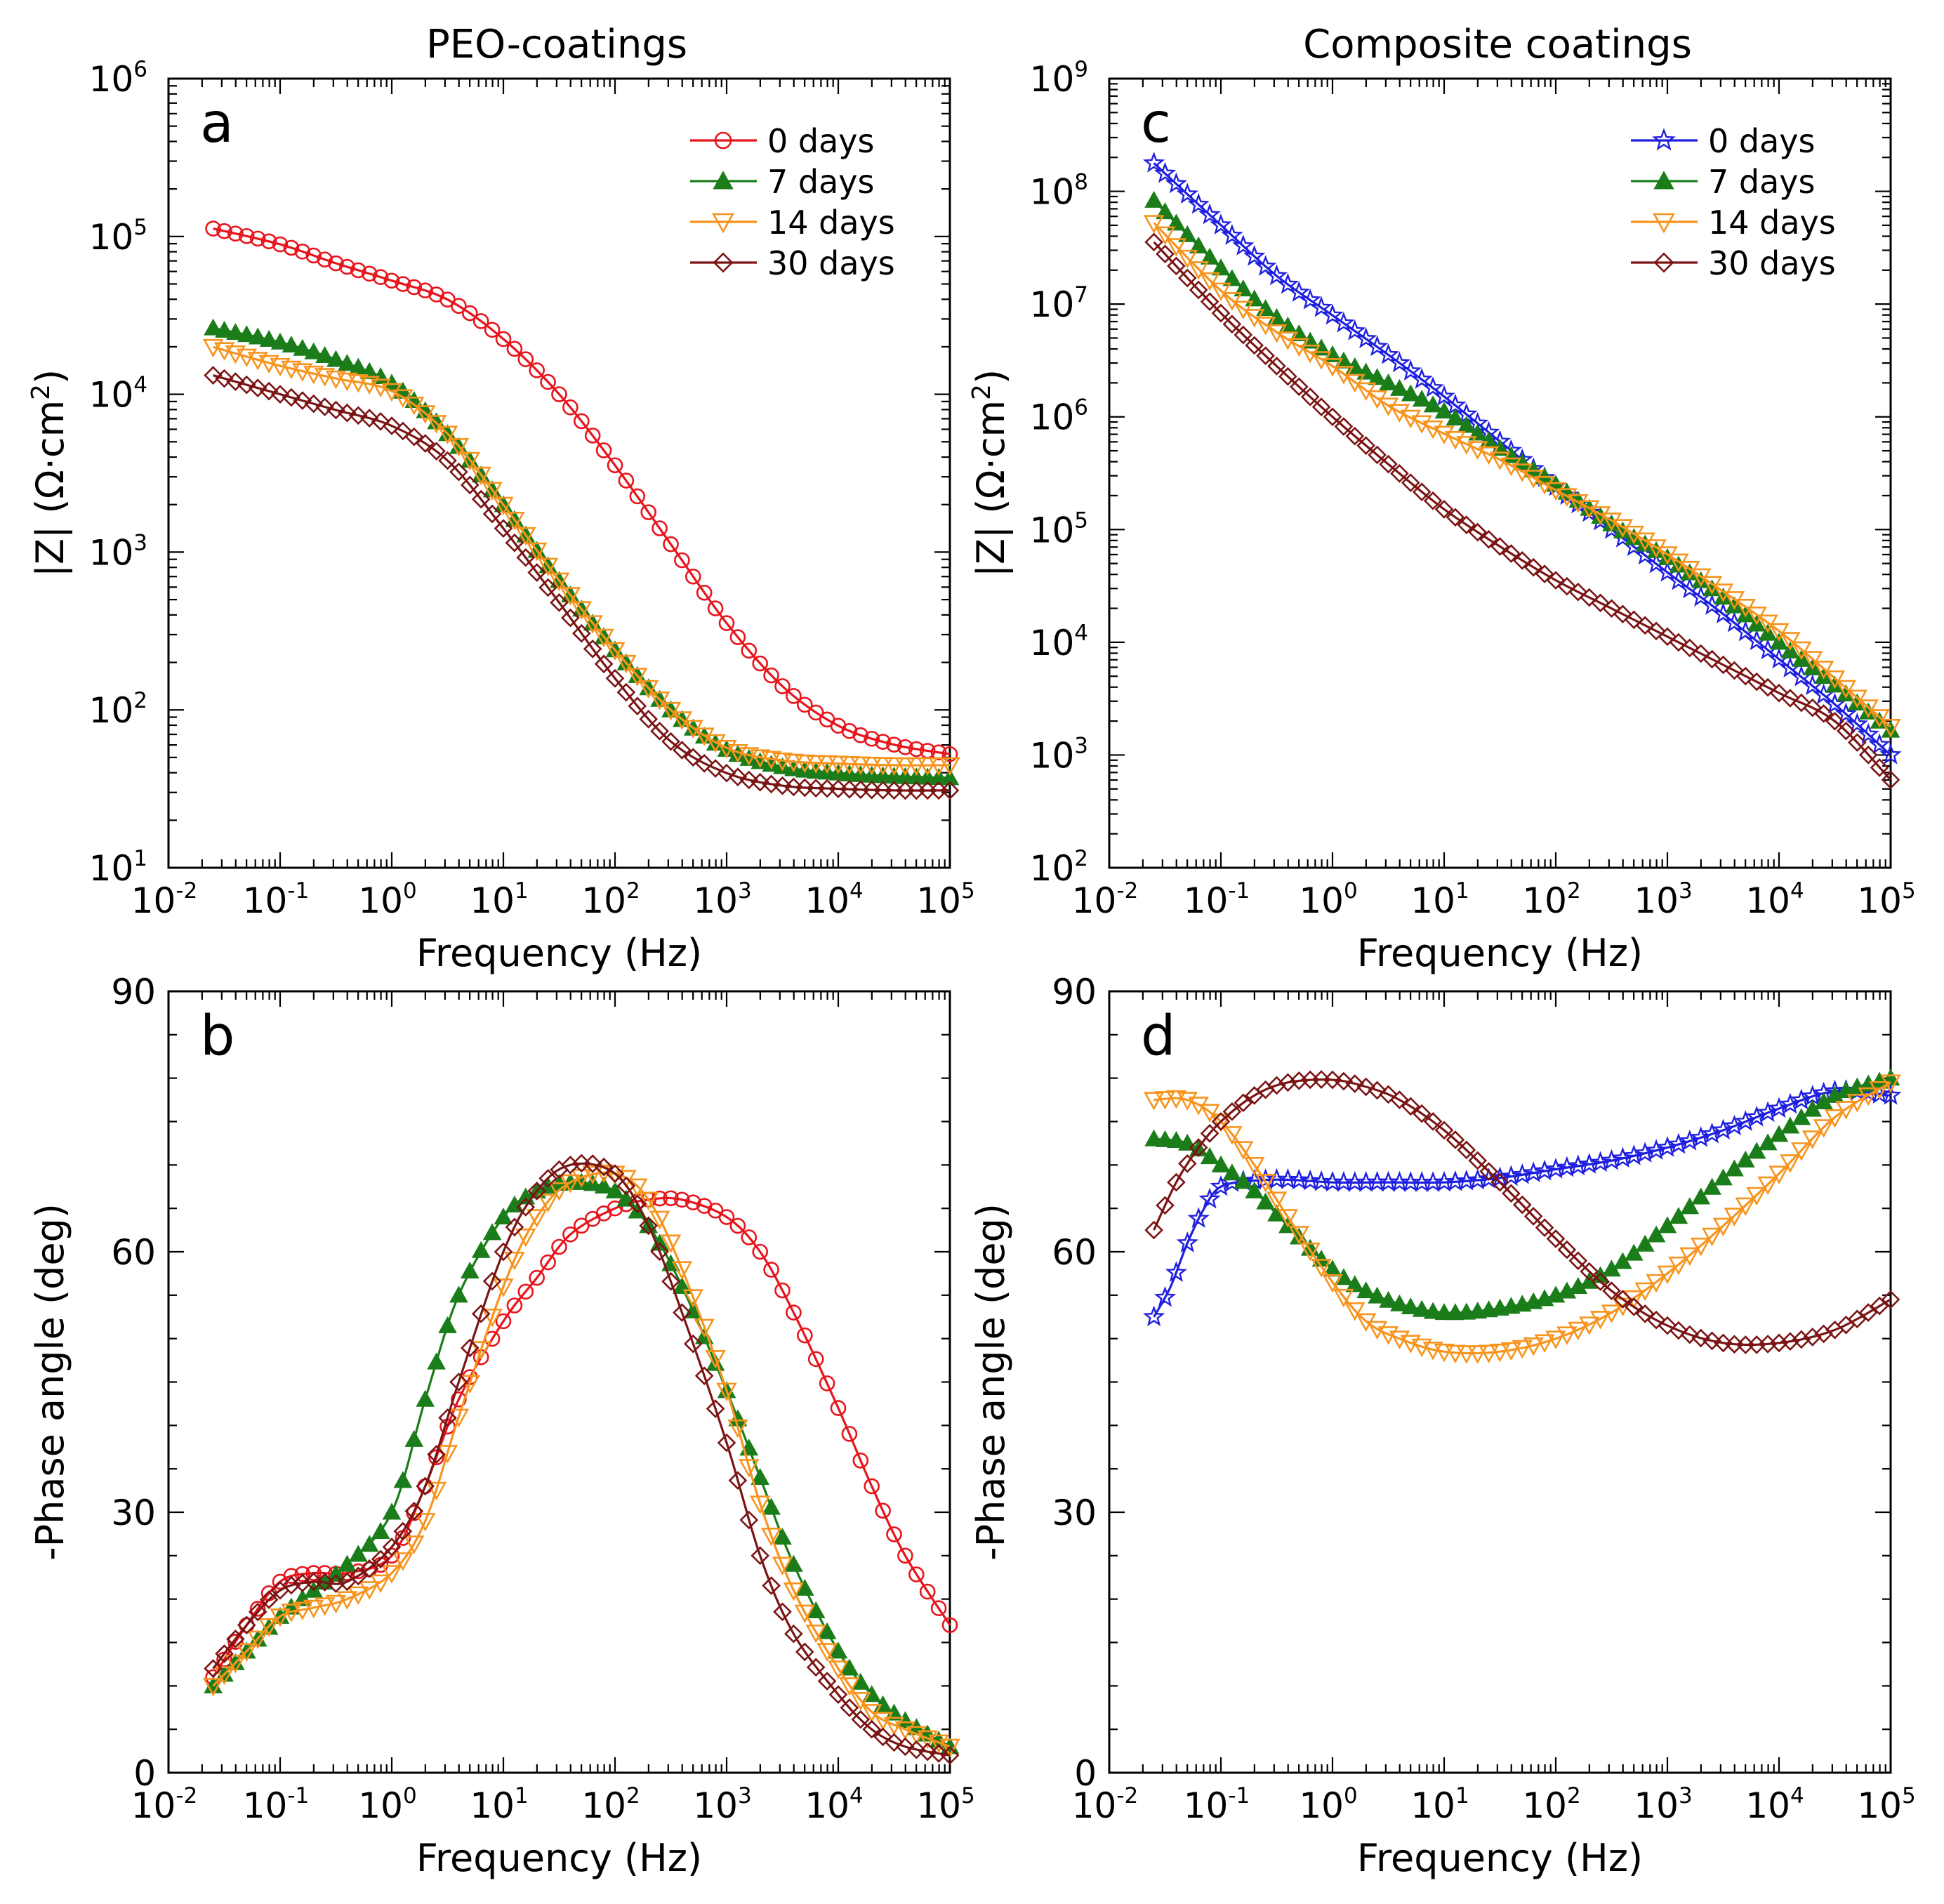  What do you see at coordinates (50, 1382) in the screenshot?
I see `y-axis-label: -Phase angle (deg)` at bounding box center [50, 1382].